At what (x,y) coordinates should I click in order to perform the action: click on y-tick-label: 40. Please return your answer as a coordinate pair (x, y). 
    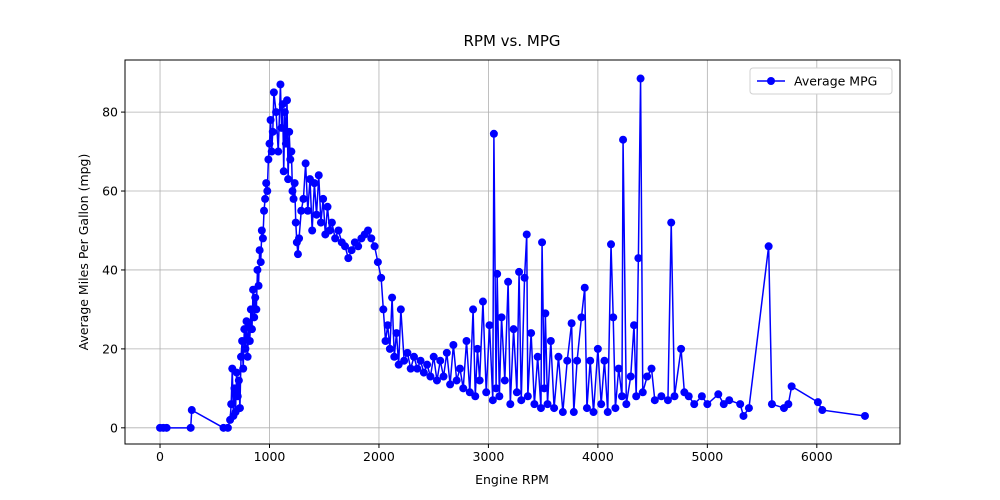
    Looking at the image, I should click on (110, 269).